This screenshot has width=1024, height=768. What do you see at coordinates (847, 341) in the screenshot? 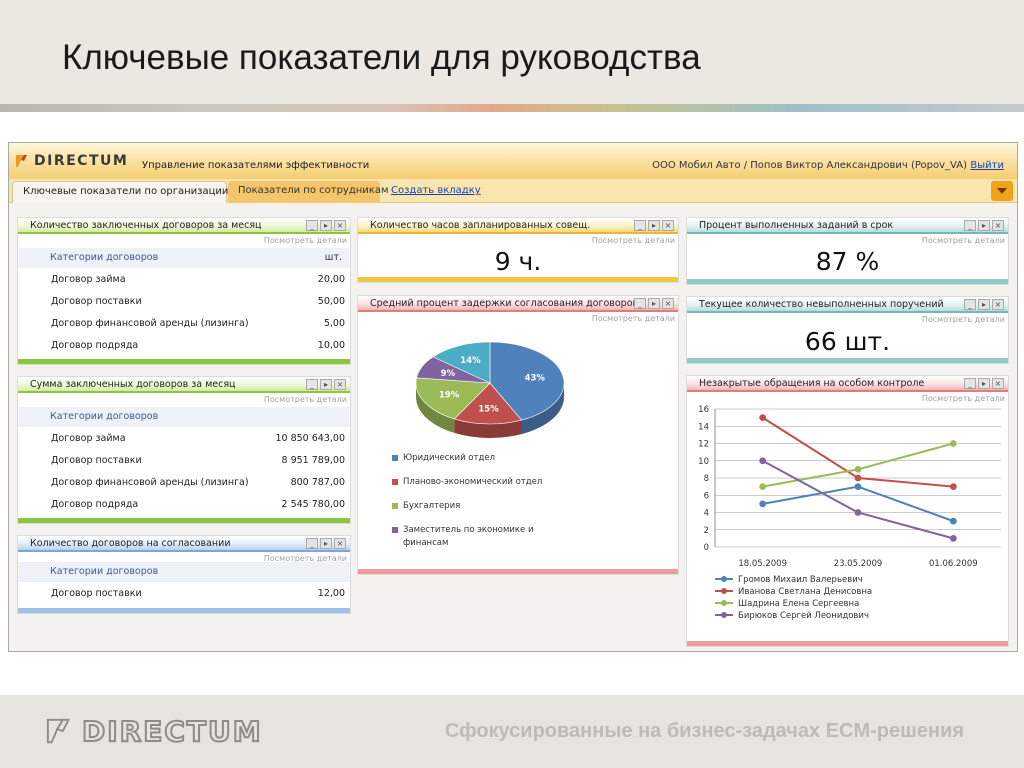
I see `kpi-value: 66 шт.` at bounding box center [847, 341].